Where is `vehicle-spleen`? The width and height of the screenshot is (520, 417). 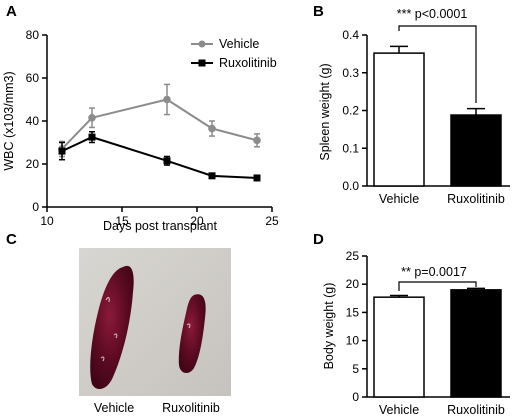
vehicle-spleen is located at coordinates (112, 327).